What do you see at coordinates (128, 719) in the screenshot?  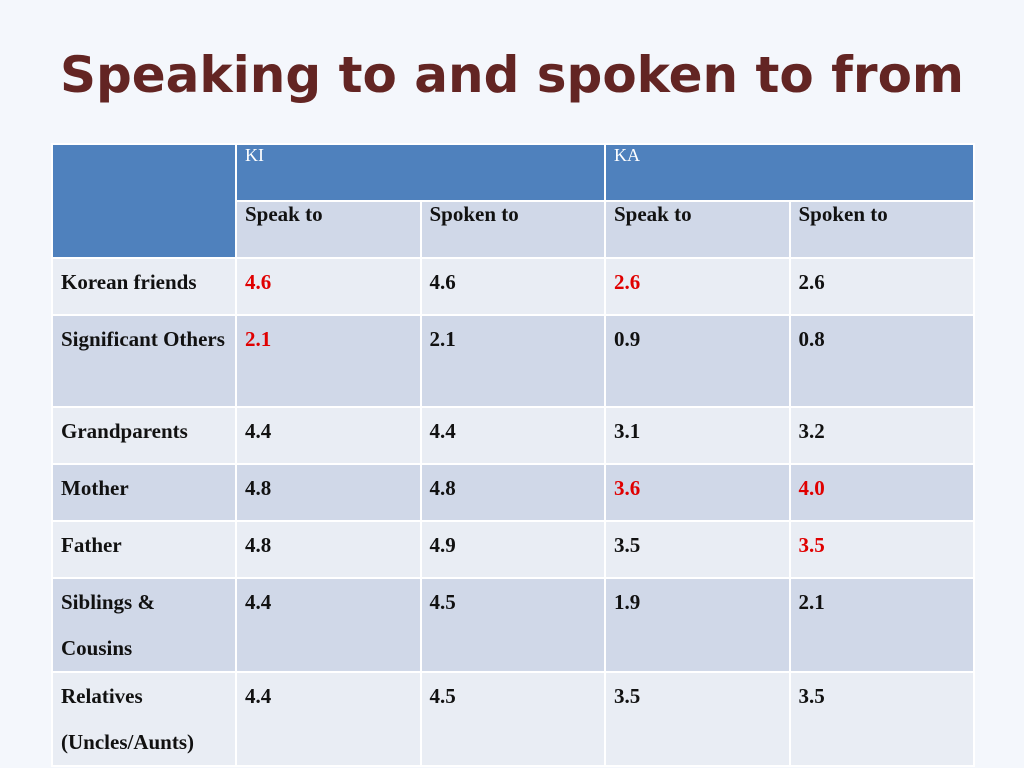 I see `row-label-text: Relatives (Uncles/Aunts)` at bounding box center [128, 719].